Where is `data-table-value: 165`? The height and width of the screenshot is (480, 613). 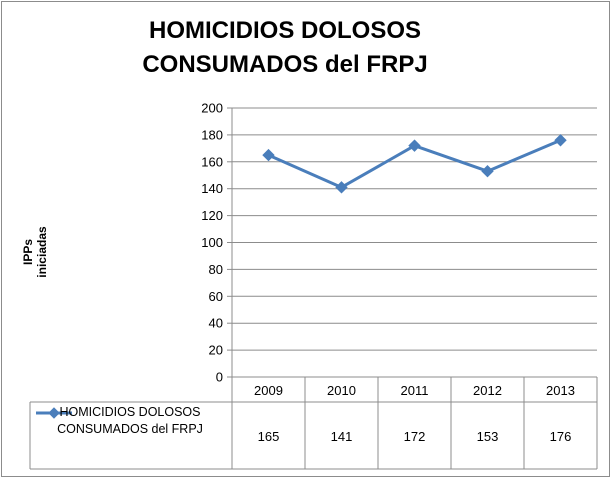
data-table-value: 165 is located at coordinates (269, 436).